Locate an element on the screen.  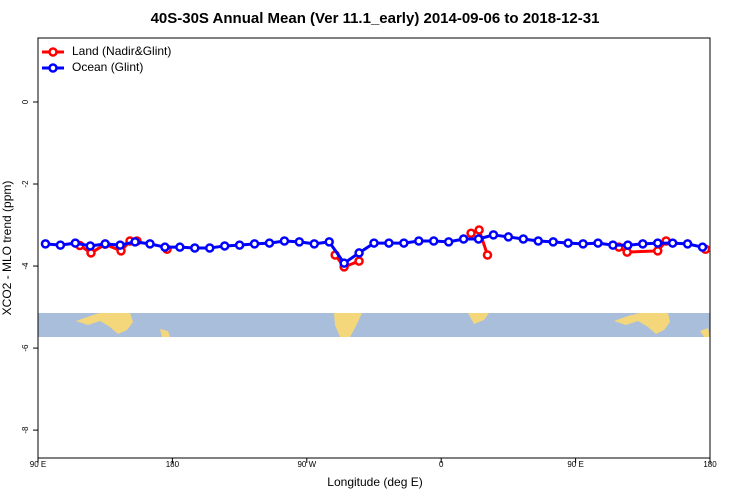
y-tick-label: -4 is located at coordinates (25, 266).